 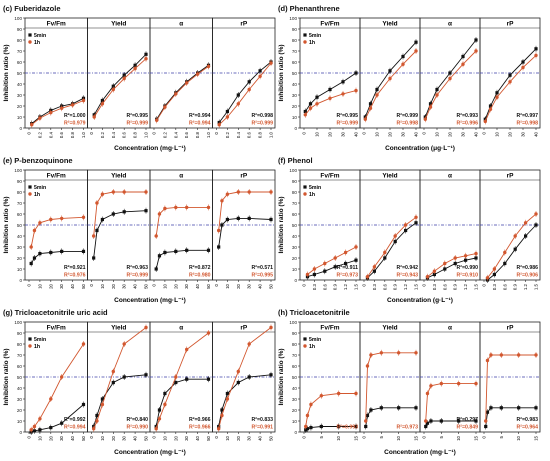 I want to click on y-tick-label: 0, so click(x=295, y=128).